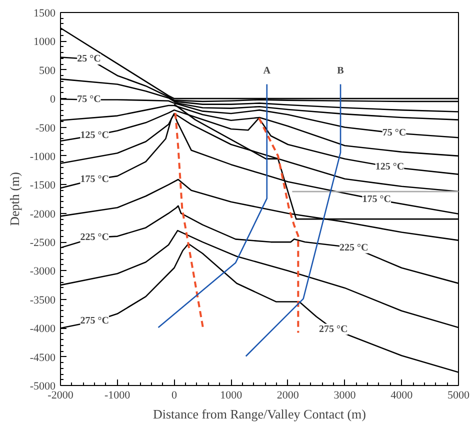 Image resolution: width=470 pixels, height=424 pixels. I want to click on y-tick-label: -3500, so click(43, 300).